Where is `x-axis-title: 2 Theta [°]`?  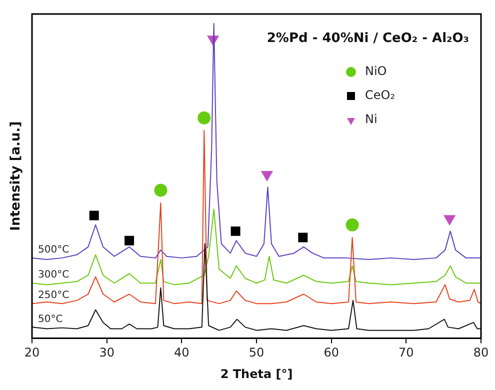 x-axis-title: 2 Theta [°] is located at coordinates (256, 373).